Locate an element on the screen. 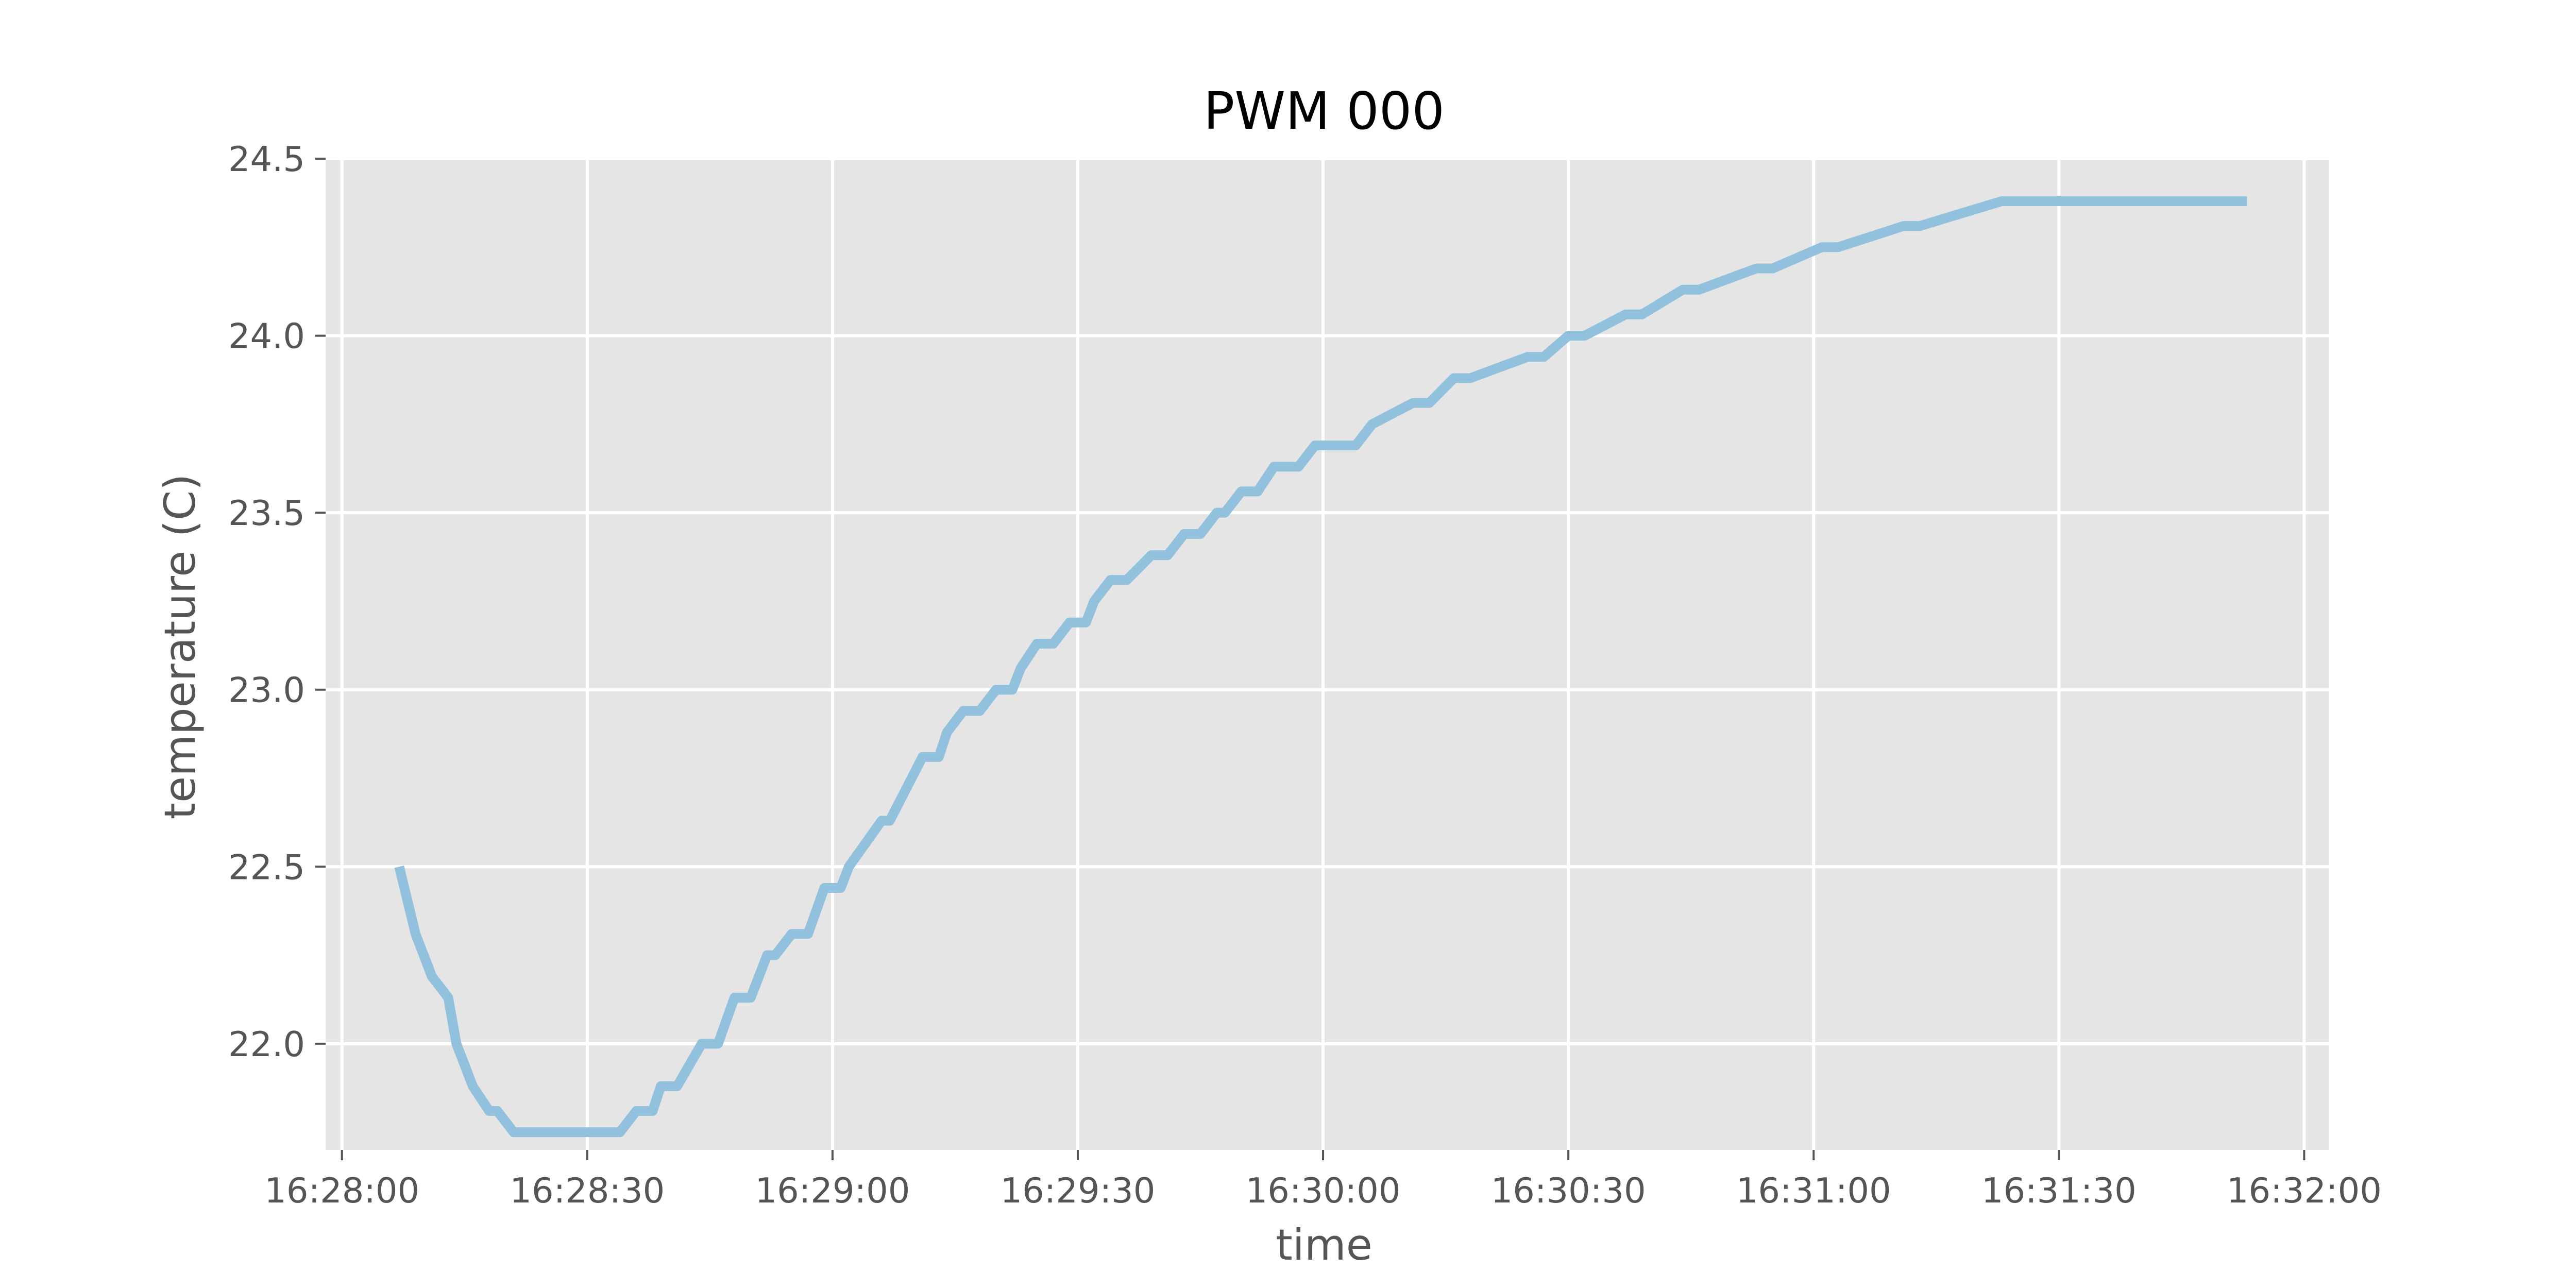 The height and width of the screenshot is (1288, 2576). y-tick-label: 22.0 is located at coordinates (266, 1044).